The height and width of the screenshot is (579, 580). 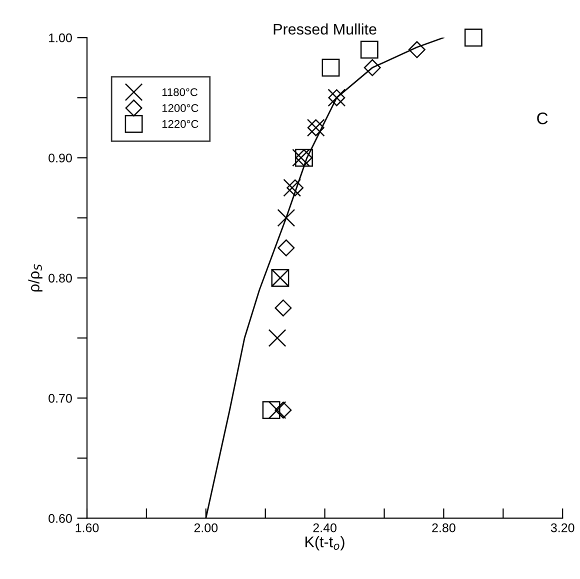 What do you see at coordinates (444, 527) in the screenshot?
I see `x-tick-label: 2.80` at bounding box center [444, 527].